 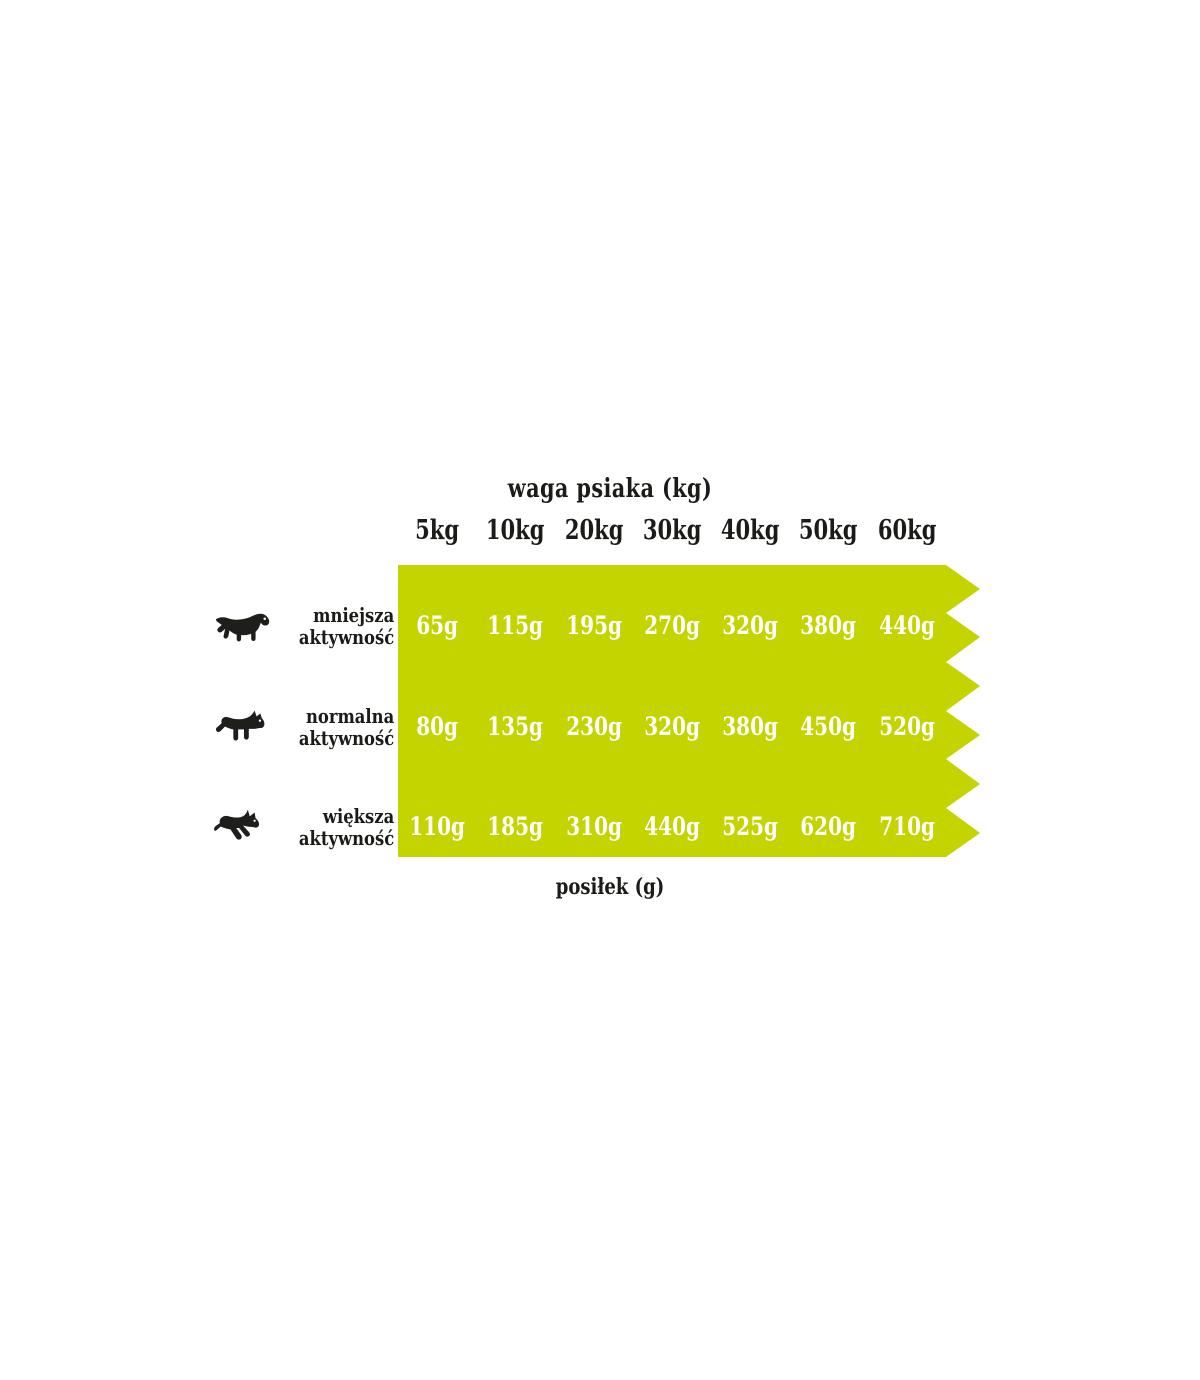 I want to click on cell-mniejsza-50kg: 380g, so click(x=828, y=625).